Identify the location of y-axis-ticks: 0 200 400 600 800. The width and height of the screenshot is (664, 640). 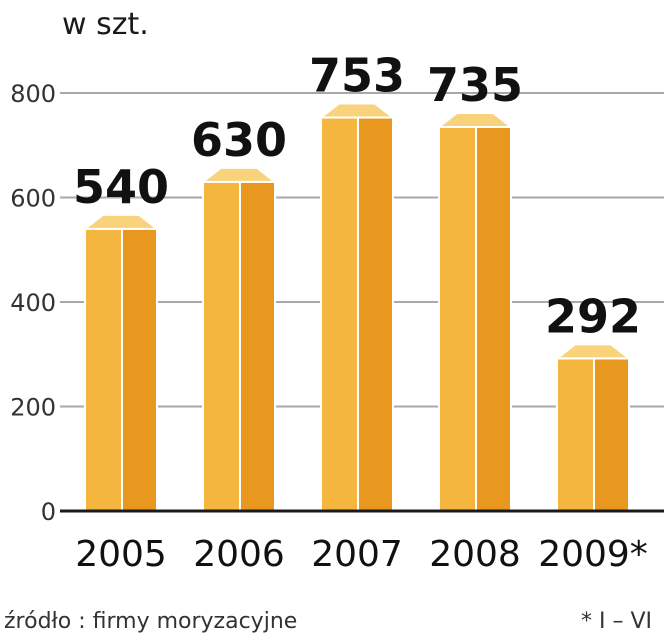
(33, 303).